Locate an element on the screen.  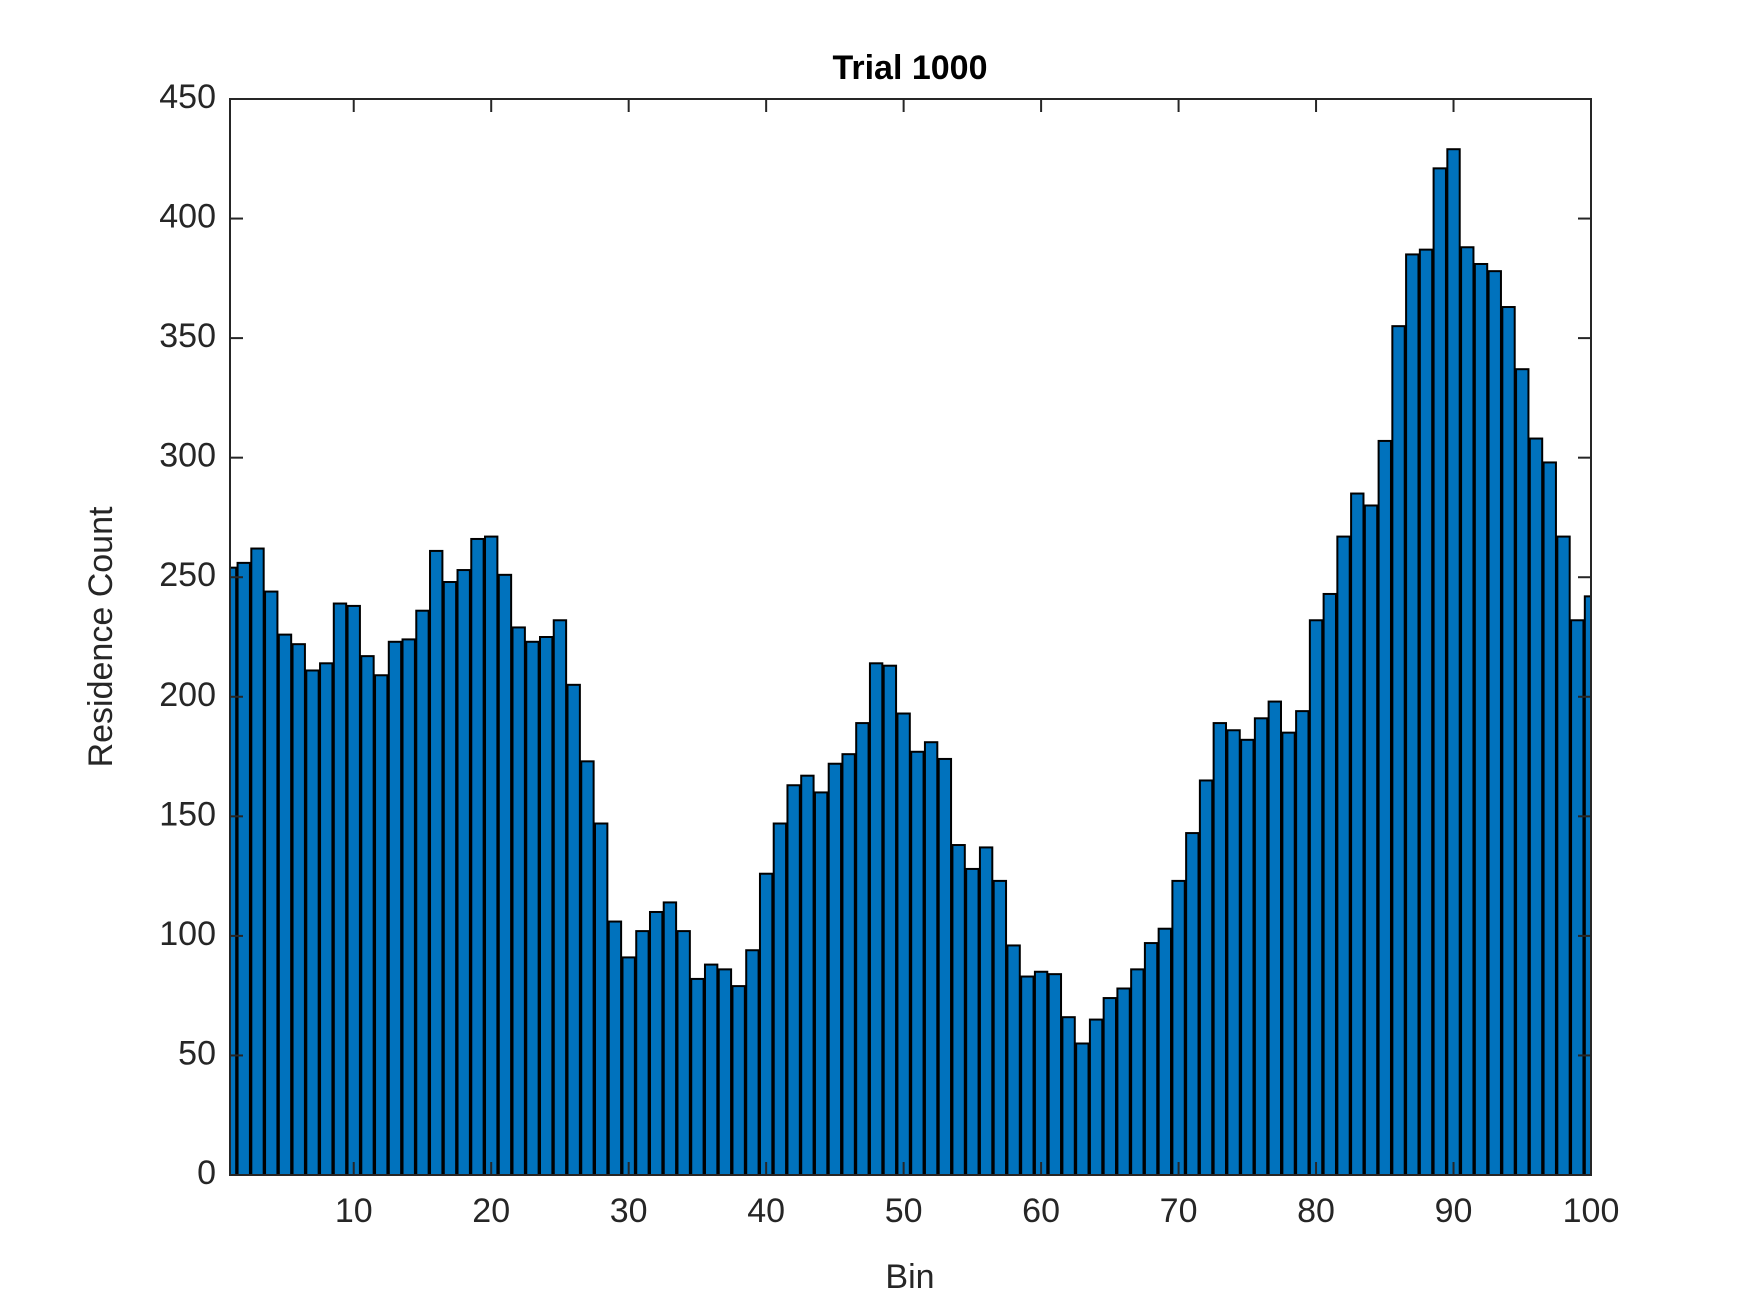
x-tick-label: 20 is located at coordinates (491, 1211).